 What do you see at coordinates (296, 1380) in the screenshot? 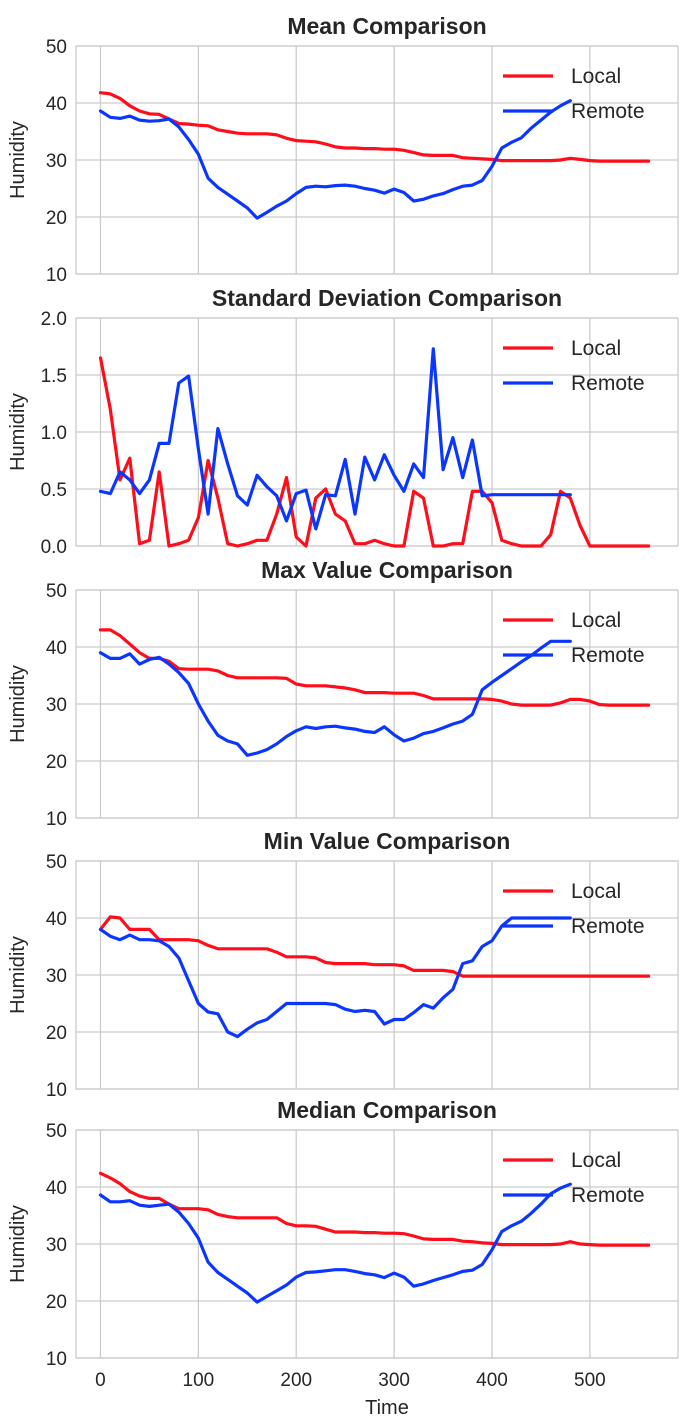
I see `x-tick-label: 200` at bounding box center [296, 1380].